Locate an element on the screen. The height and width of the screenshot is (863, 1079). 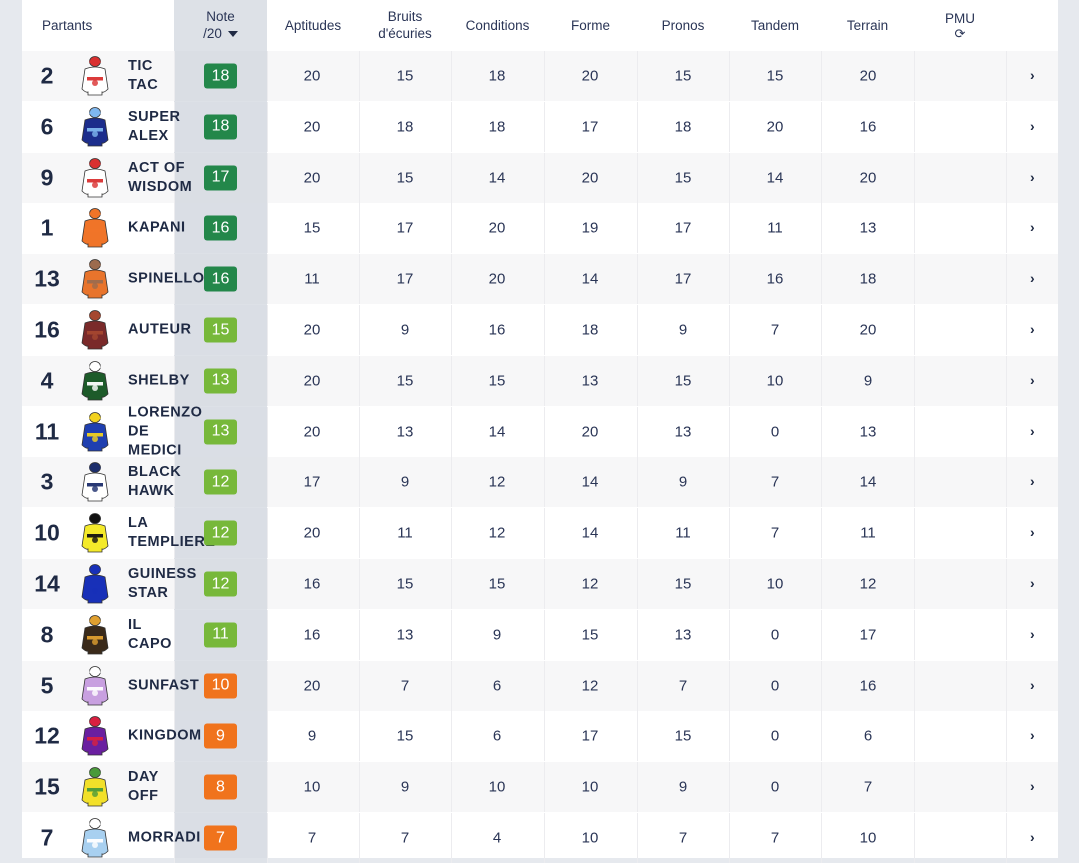
runner-name: DAY OFF is located at coordinates (143, 787).